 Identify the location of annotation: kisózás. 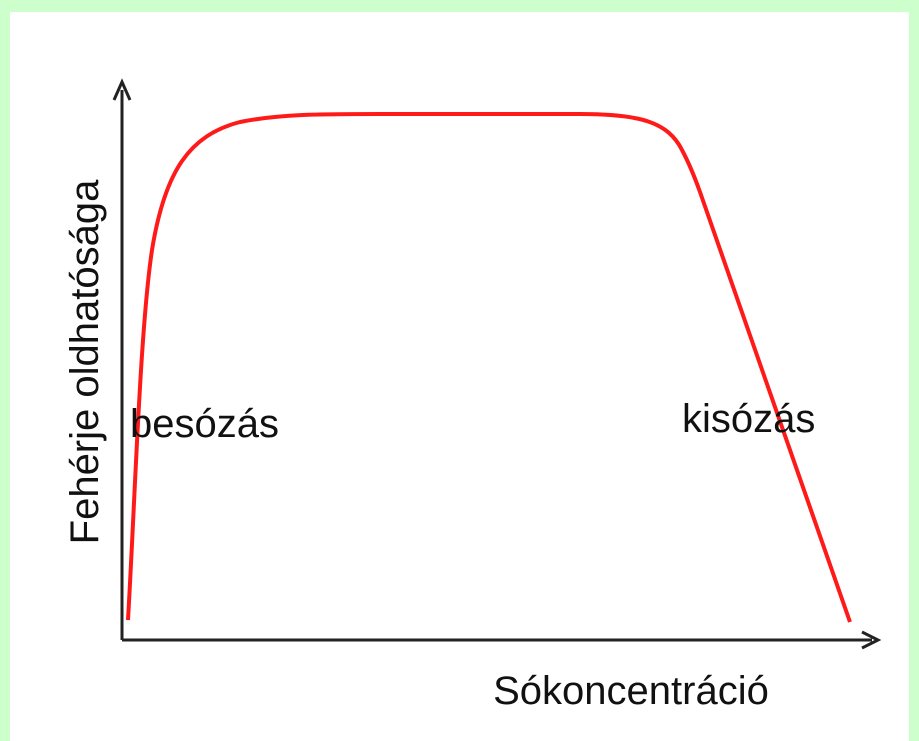
(748, 419).